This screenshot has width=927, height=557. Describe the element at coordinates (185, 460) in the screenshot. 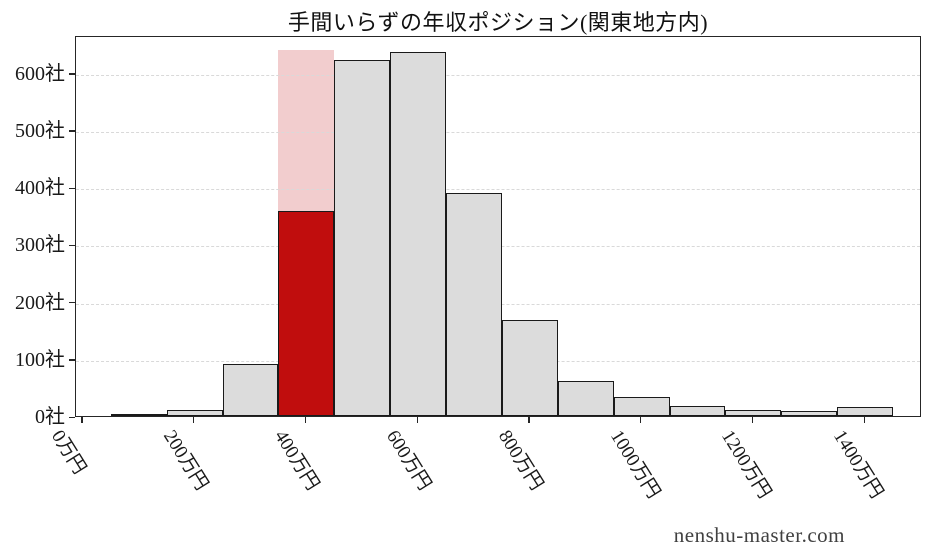

I see `x-tick-label: 200万円` at that location.